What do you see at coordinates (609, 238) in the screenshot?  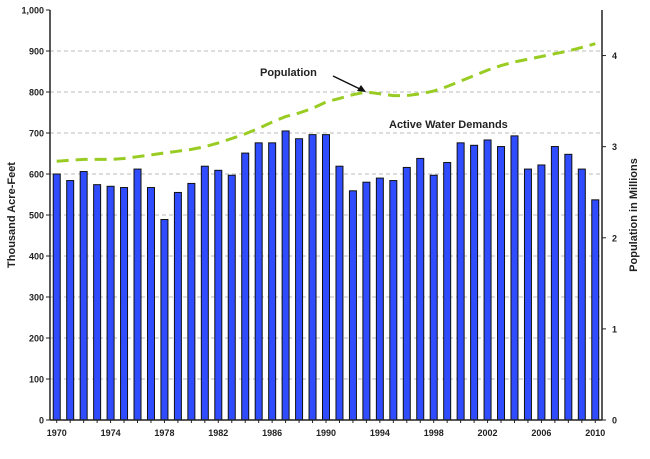 I see `y2-tick-labels: 0 1 2 3 4` at bounding box center [609, 238].